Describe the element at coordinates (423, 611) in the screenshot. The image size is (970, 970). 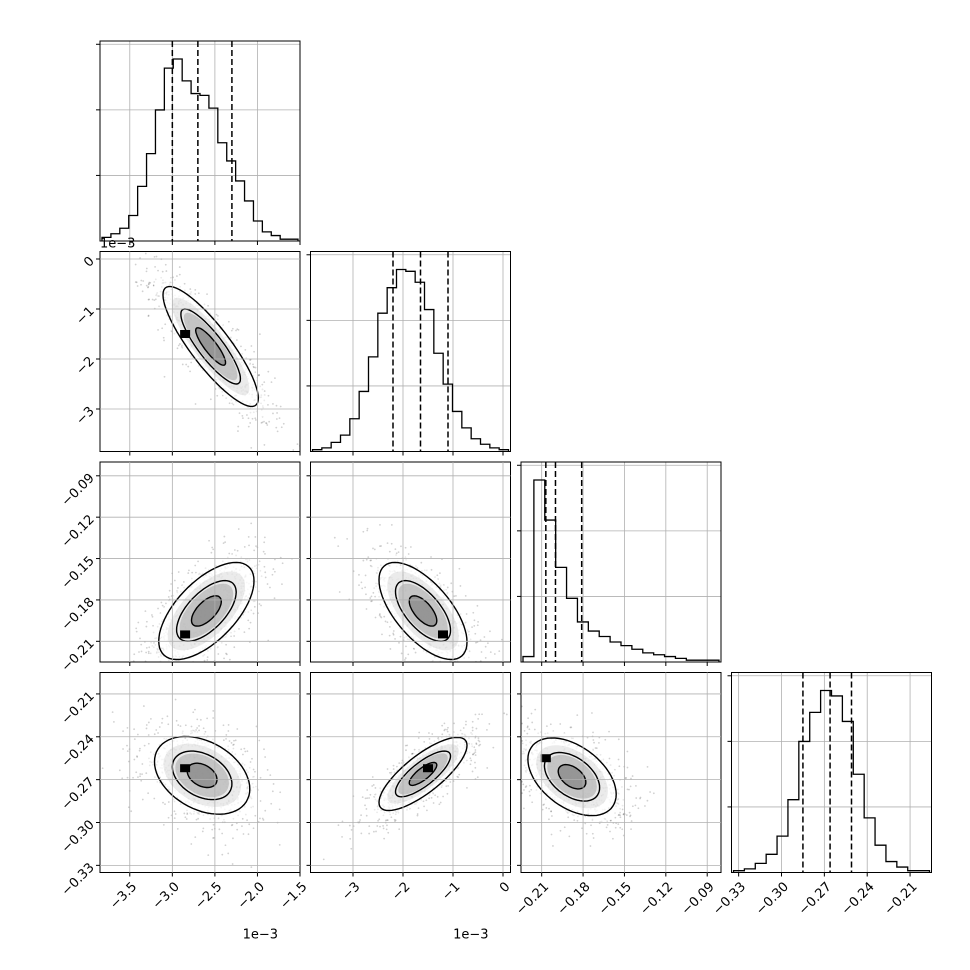
I see `contour-line` at that location.